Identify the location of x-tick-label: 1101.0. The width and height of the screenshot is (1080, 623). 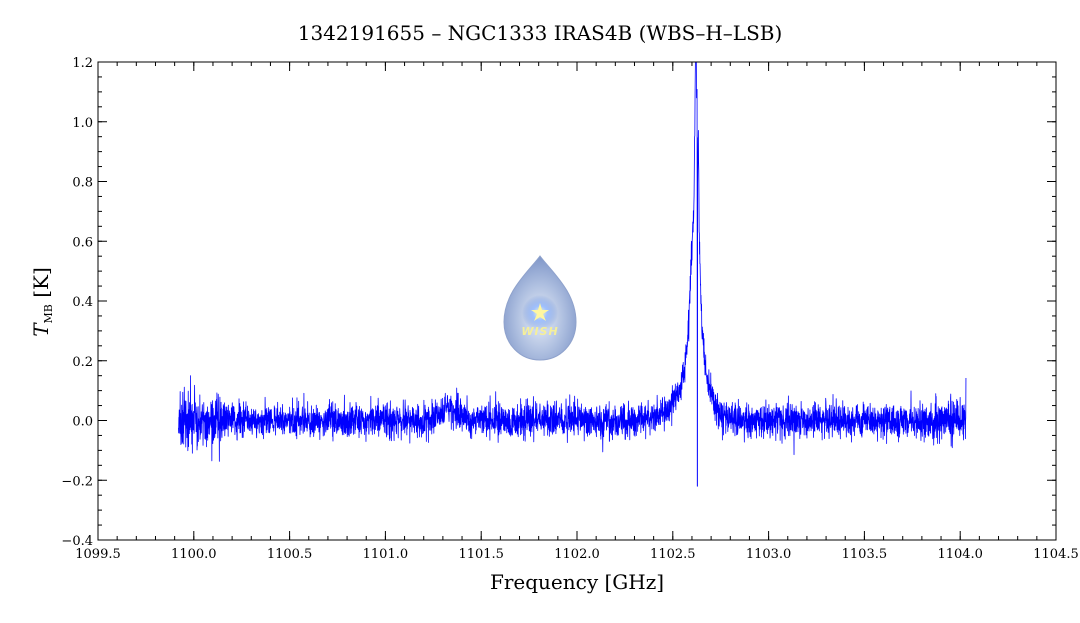
(386, 554).